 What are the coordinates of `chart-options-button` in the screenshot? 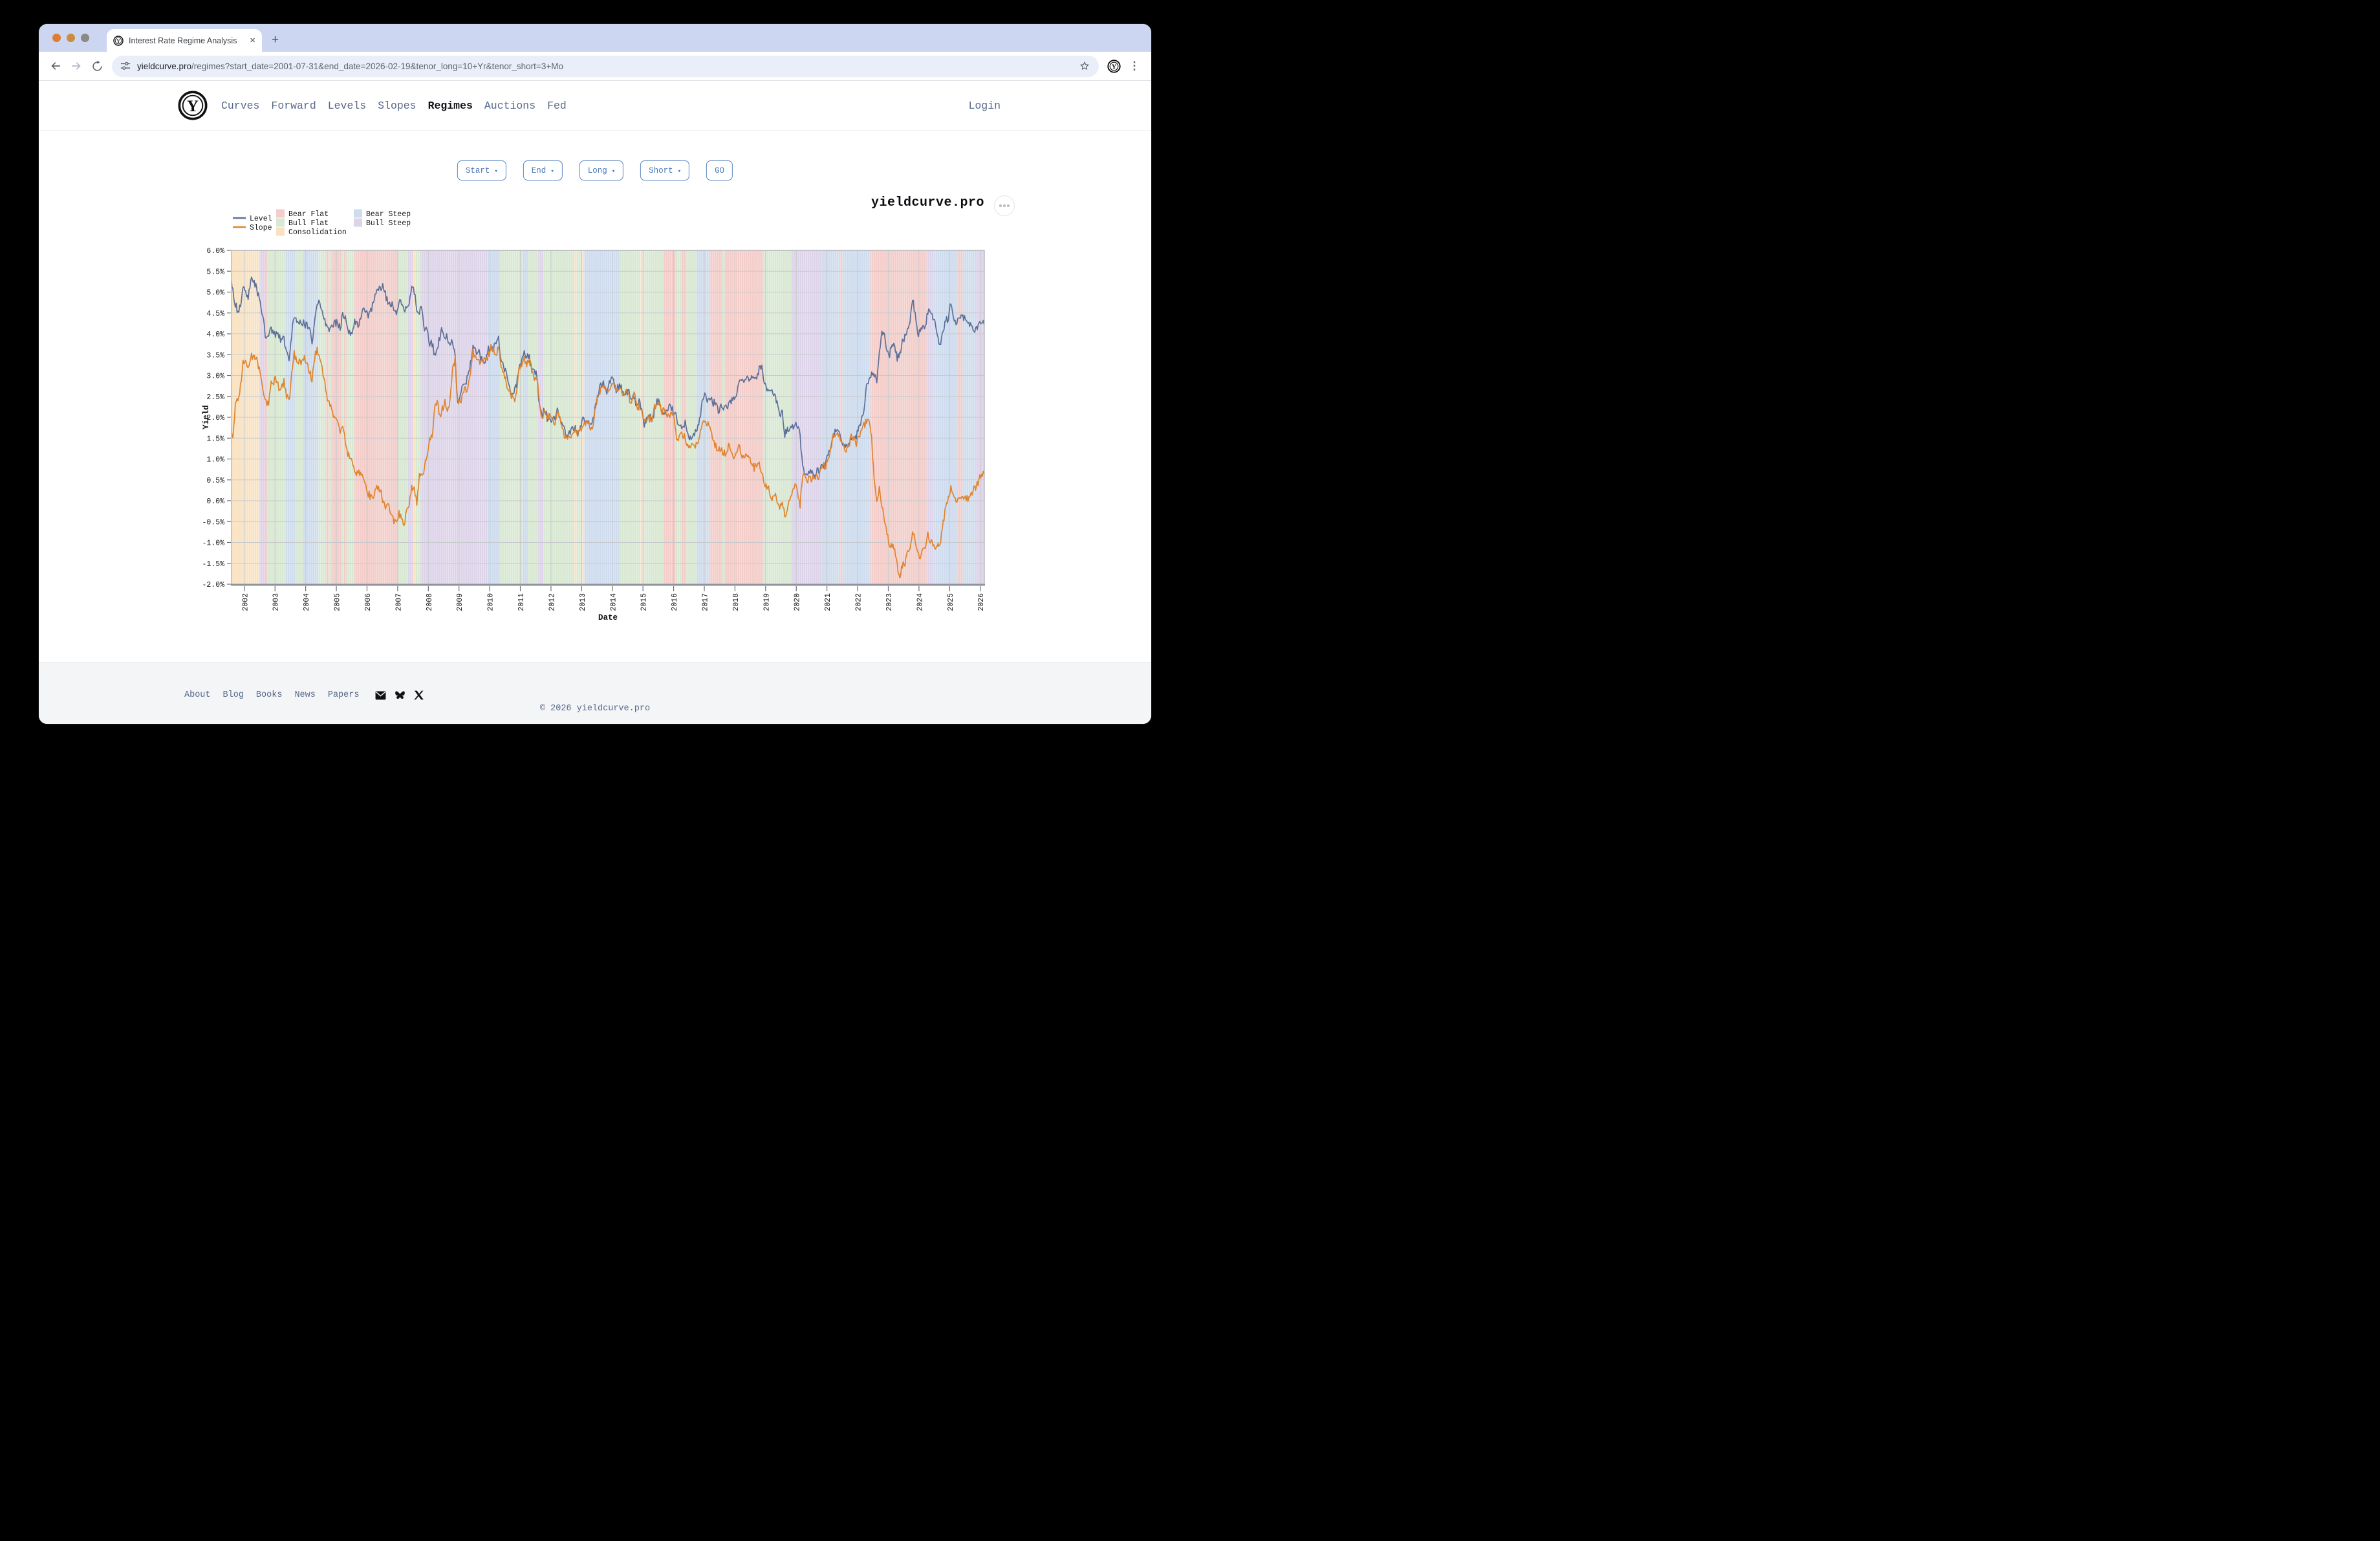 It's located at (1004, 205).